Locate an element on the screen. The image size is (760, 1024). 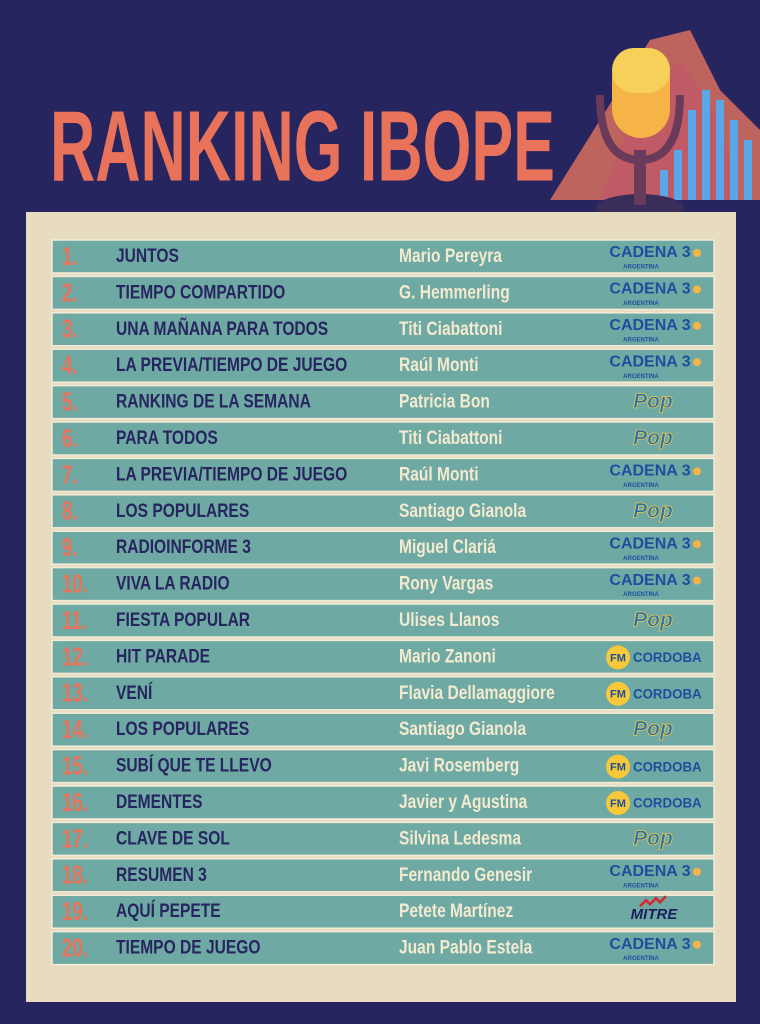
table-row: 17. CLAVE DE SOL Silvina Ledesma Pop is located at coordinates (383, 839).